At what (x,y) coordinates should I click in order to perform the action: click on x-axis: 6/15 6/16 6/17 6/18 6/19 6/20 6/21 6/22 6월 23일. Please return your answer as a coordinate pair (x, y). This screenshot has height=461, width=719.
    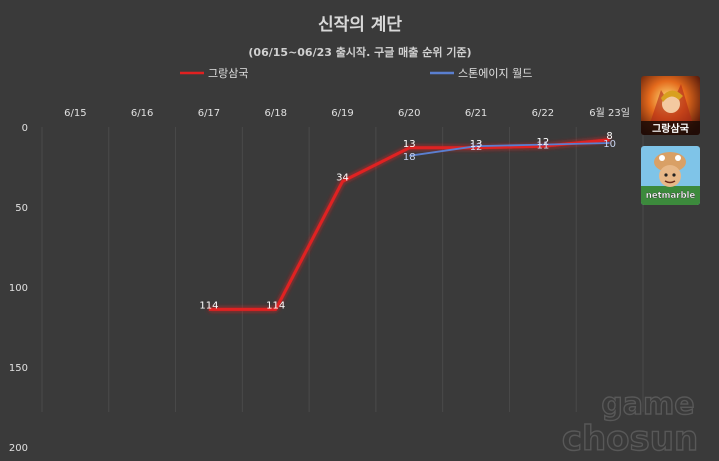
    Looking at the image, I should click on (347, 113).